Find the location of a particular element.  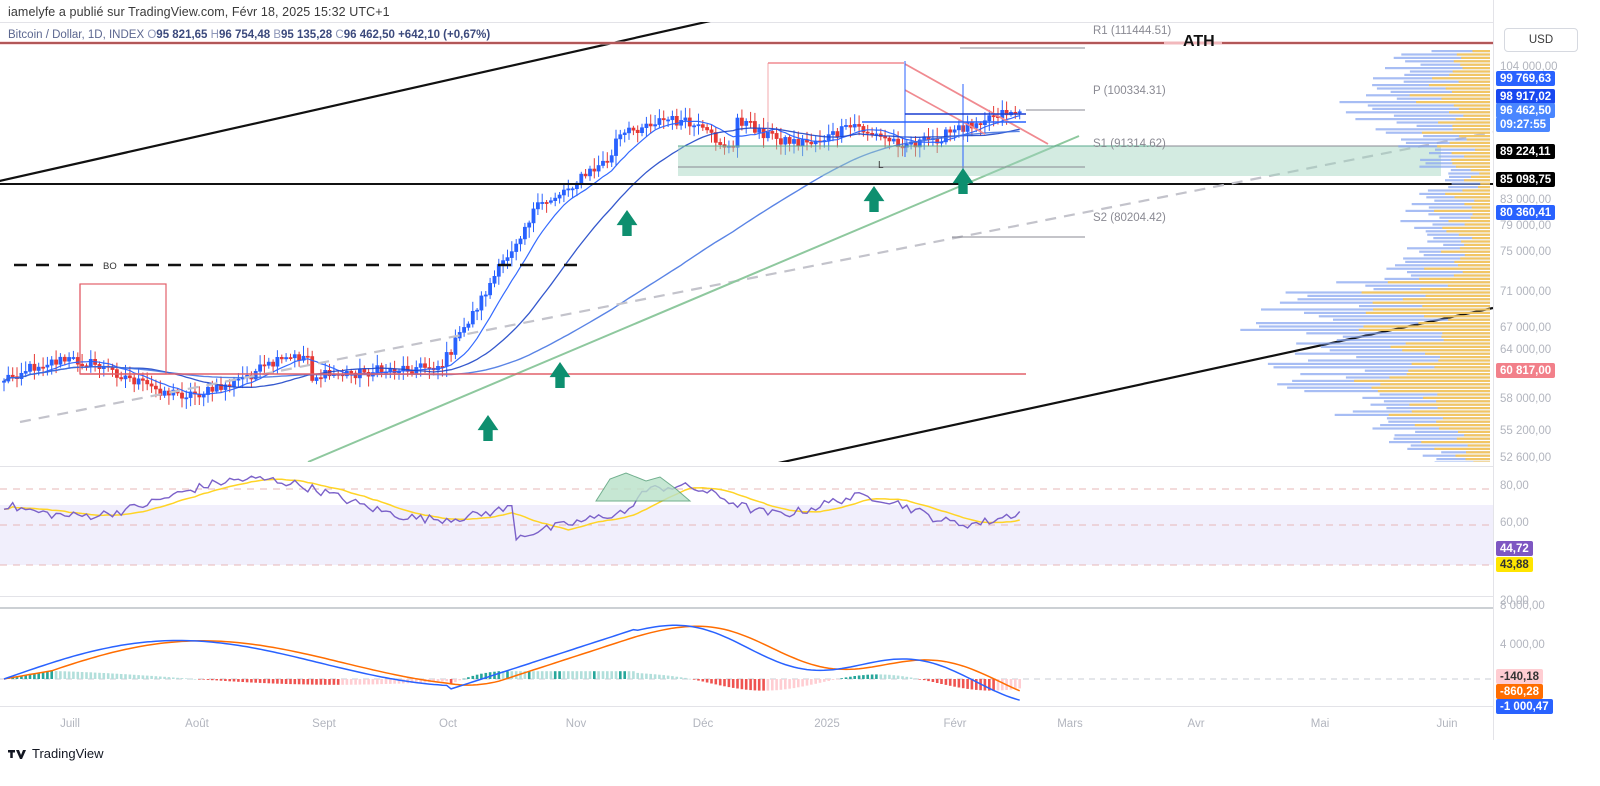

legend-open-value: 95 821,65 is located at coordinates (182, 35).